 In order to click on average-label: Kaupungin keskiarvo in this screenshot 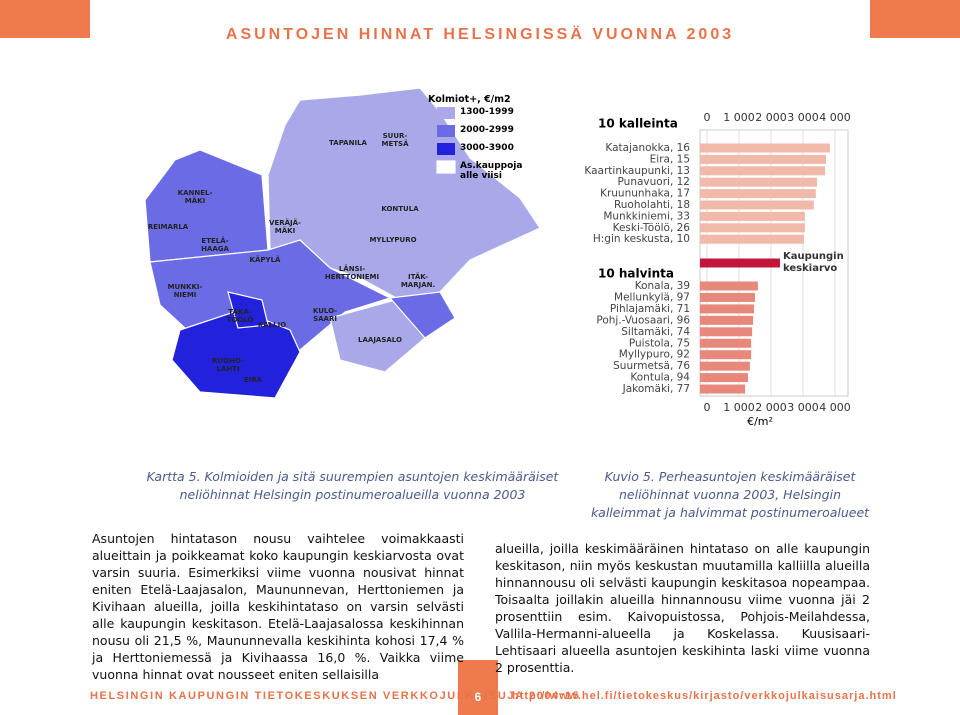, I will do `click(813, 262)`.